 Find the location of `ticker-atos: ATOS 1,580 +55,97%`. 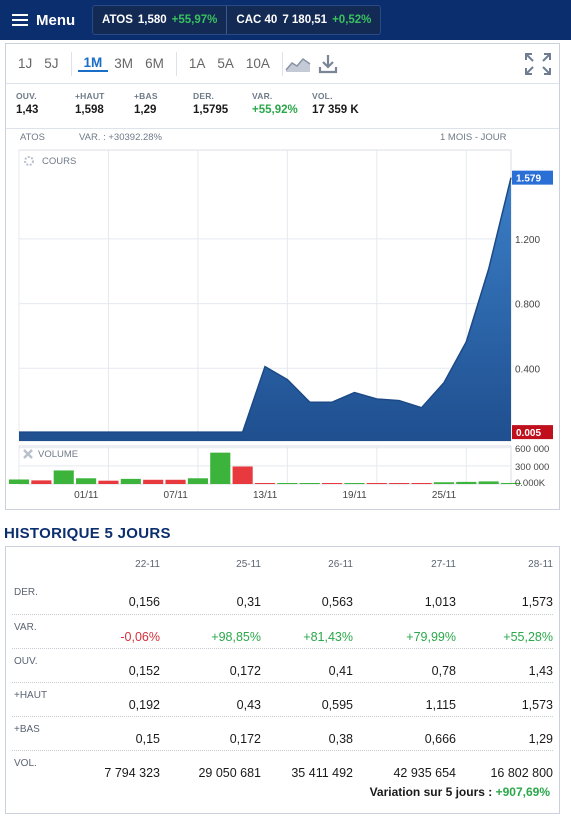

ticker-atos: ATOS 1,580 +55,97% is located at coordinates (159, 20).